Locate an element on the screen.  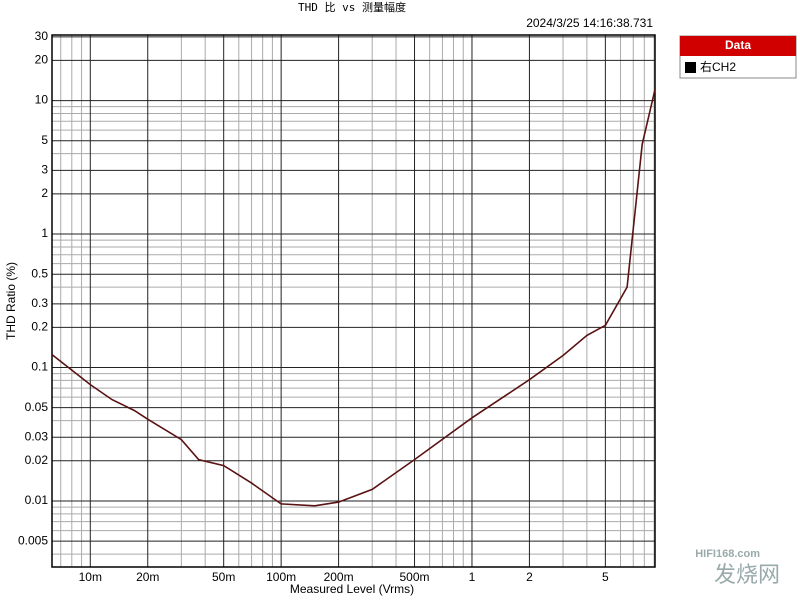
y-tick-label: 0.03 is located at coordinates (37, 436).